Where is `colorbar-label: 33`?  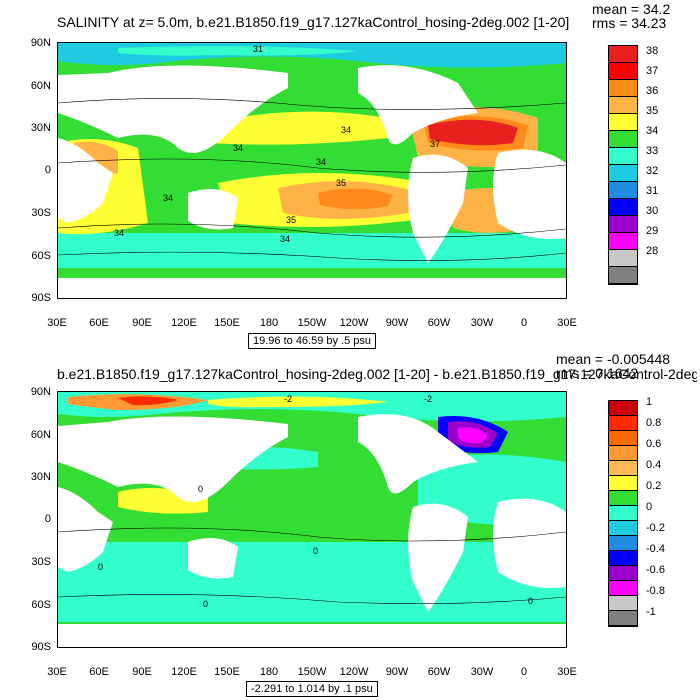
colorbar-label: 33 is located at coordinates (652, 151).